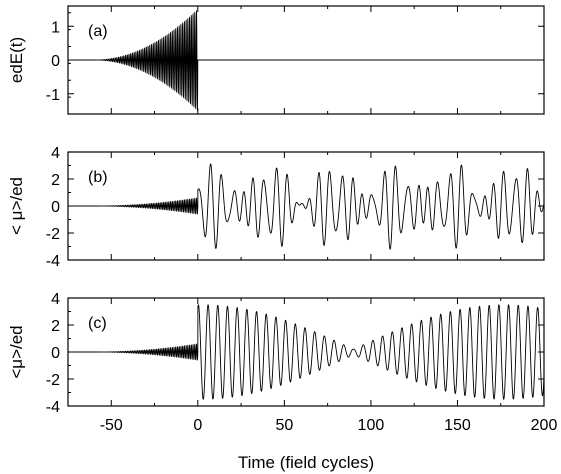 This screenshot has height=474, width=561. I want to click on y-axis-label: < μ>/ed, so click(16, 206).